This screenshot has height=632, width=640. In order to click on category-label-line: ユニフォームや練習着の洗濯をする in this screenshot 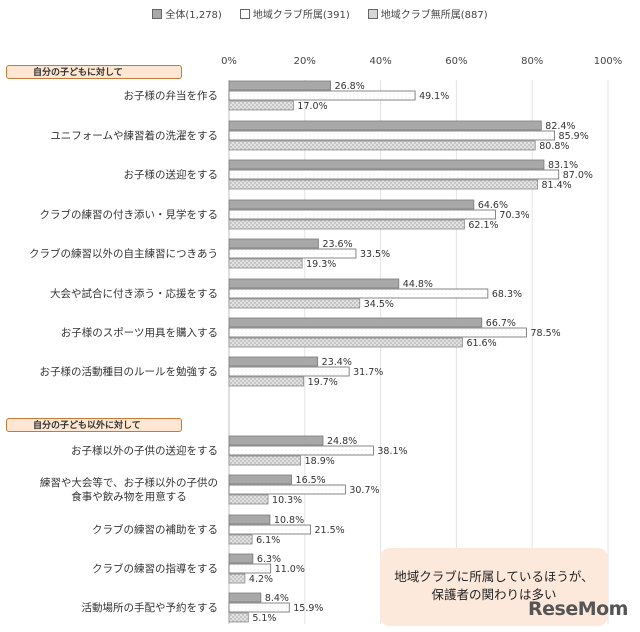, I will do `click(134, 135)`.